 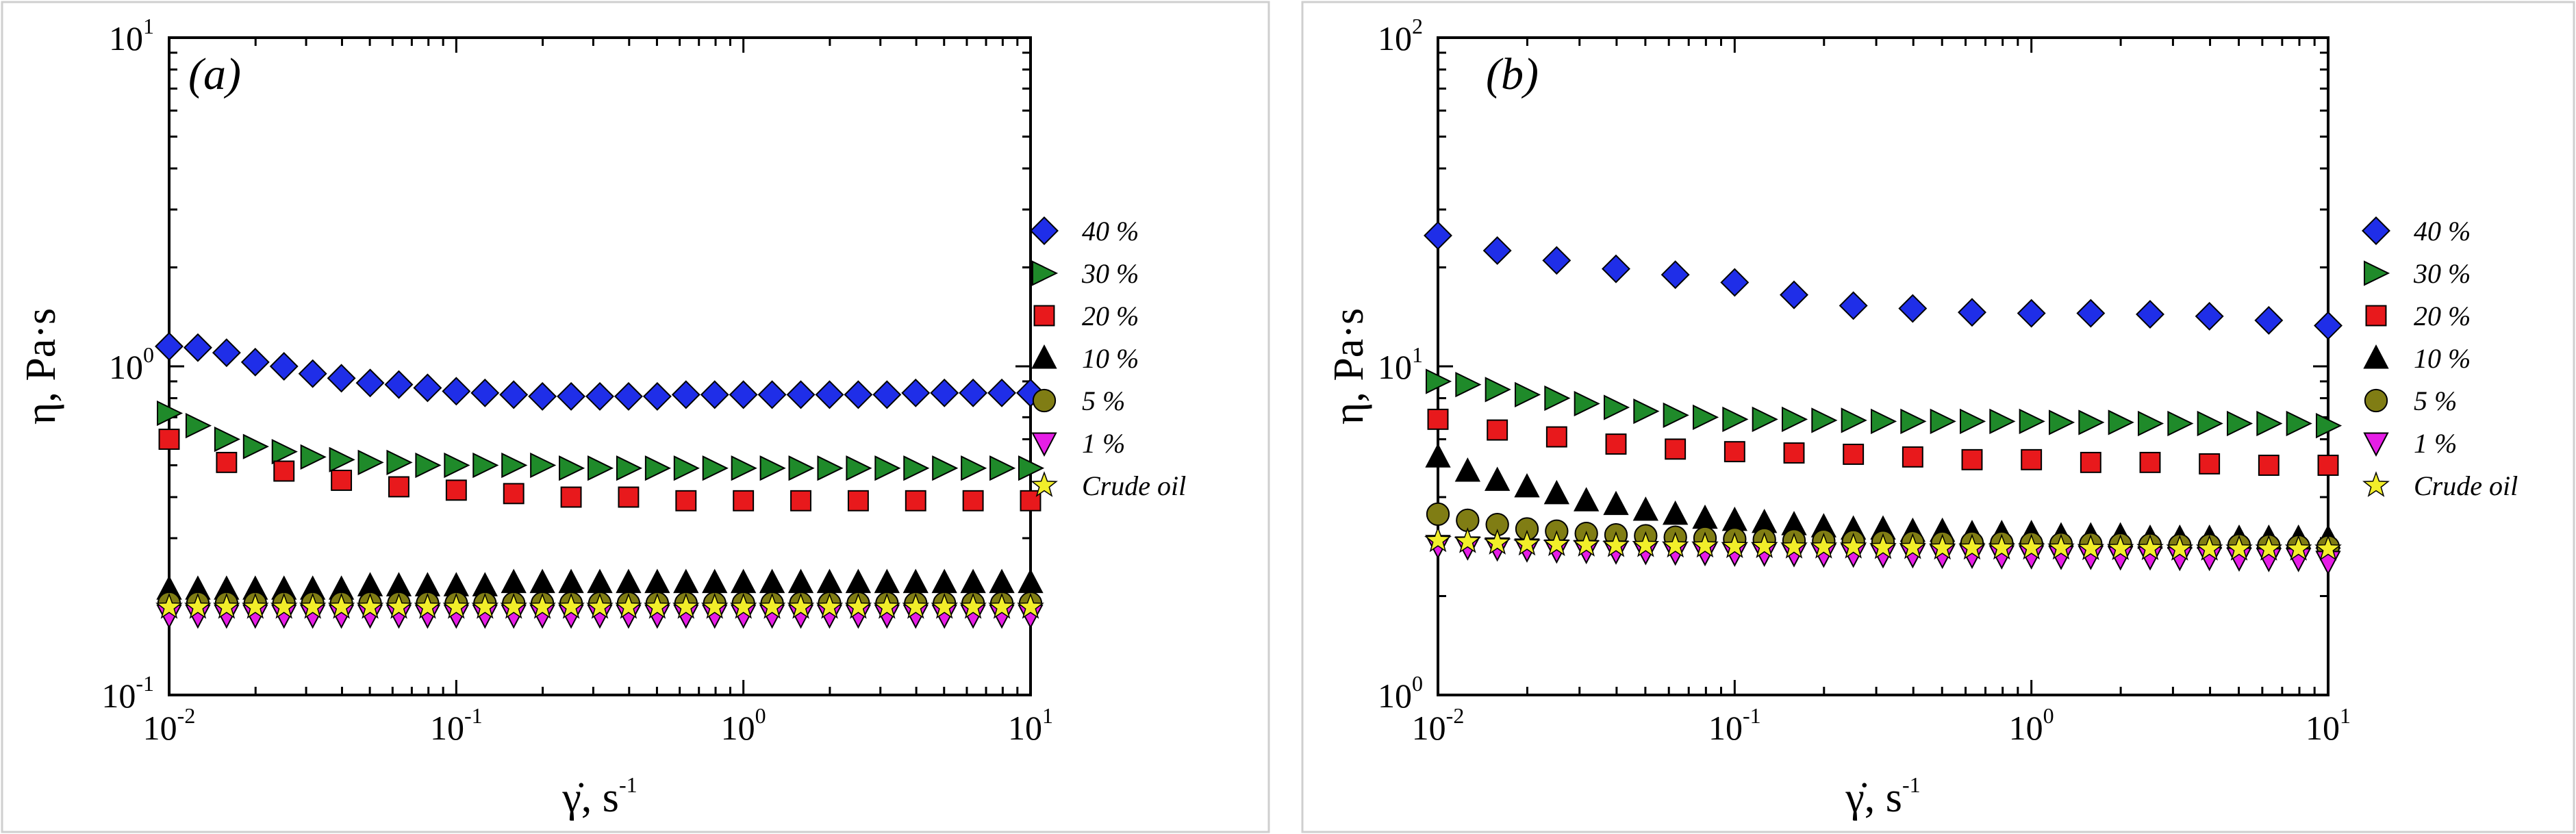 I want to click on y-axis-label: η, Pa·s, so click(x=41, y=367).